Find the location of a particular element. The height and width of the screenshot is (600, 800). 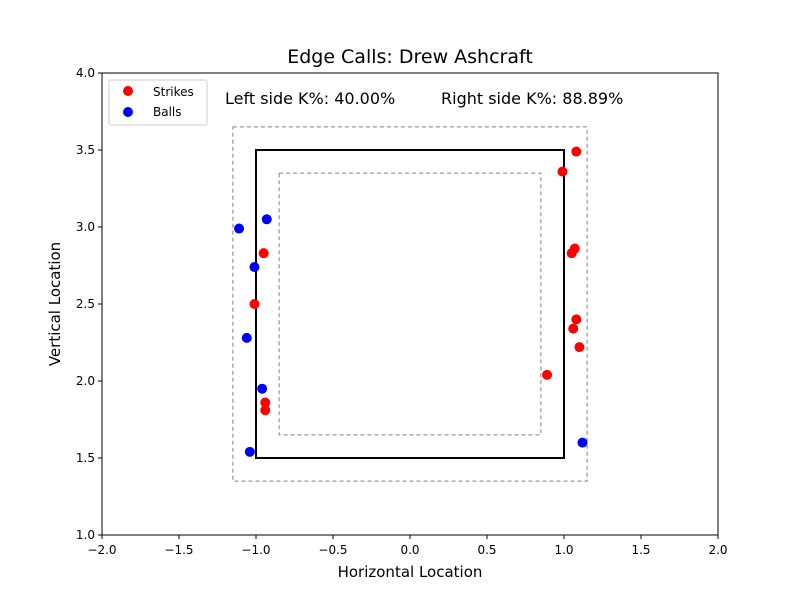

y-tick-label: 1.5 is located at coordinates (85, 458).